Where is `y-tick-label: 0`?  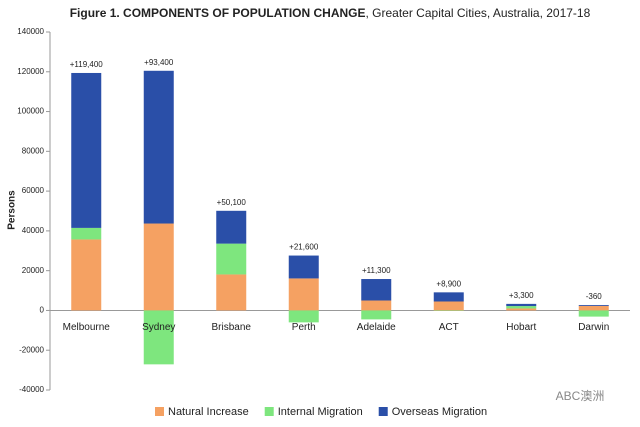
y-tick-label: 0 is located at coordinates (42, 310).